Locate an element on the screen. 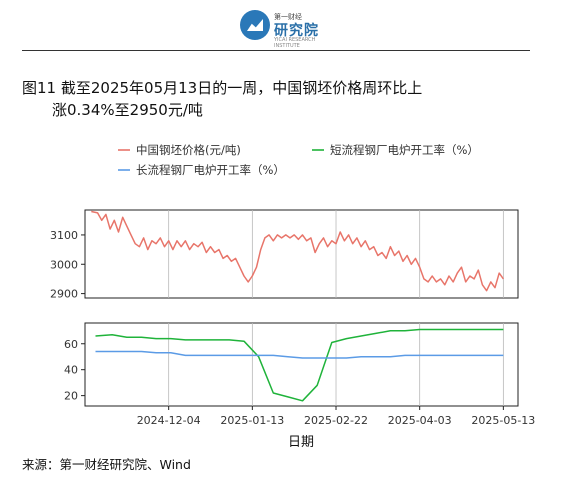 Image resolution: width=575 pixels, height=500 pixels. y-tick-label: 20 is located at coordinates (71, 396).